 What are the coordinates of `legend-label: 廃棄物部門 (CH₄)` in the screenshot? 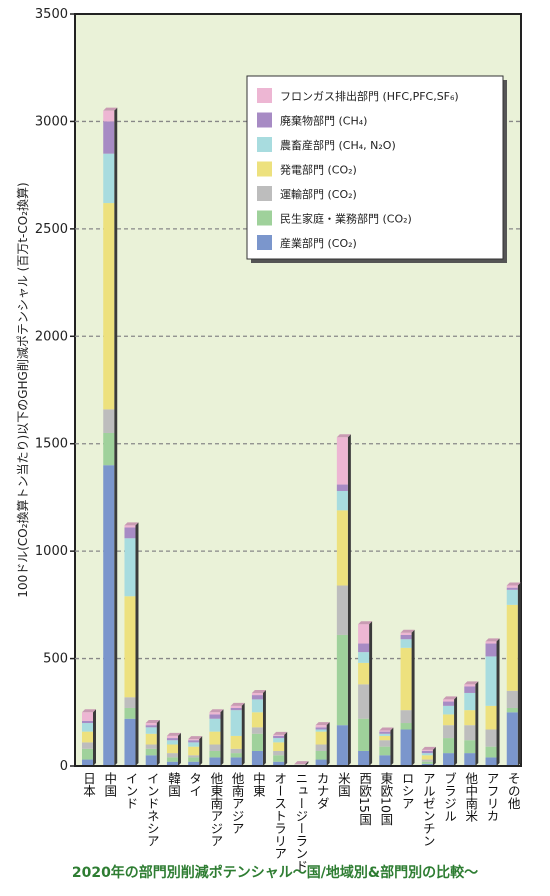 It's located at (323, 121).